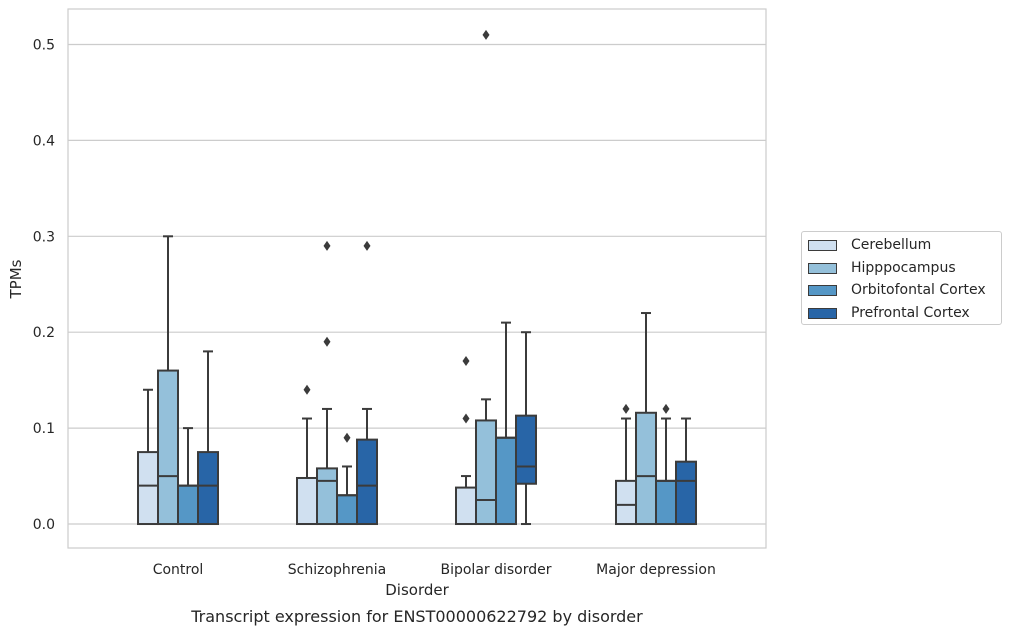 This screenshot has width=1014, height=634. Describe the element at coordinates (44, 429) in the screenshot. I see `y-tick-label: 0.1` at that location.